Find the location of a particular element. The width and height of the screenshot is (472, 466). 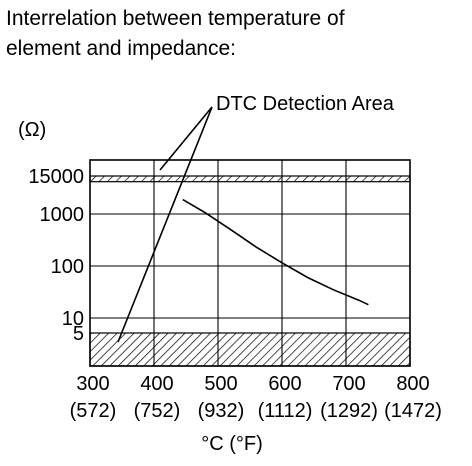

x-tick-label: 400 is located at coordinates (156, 384).